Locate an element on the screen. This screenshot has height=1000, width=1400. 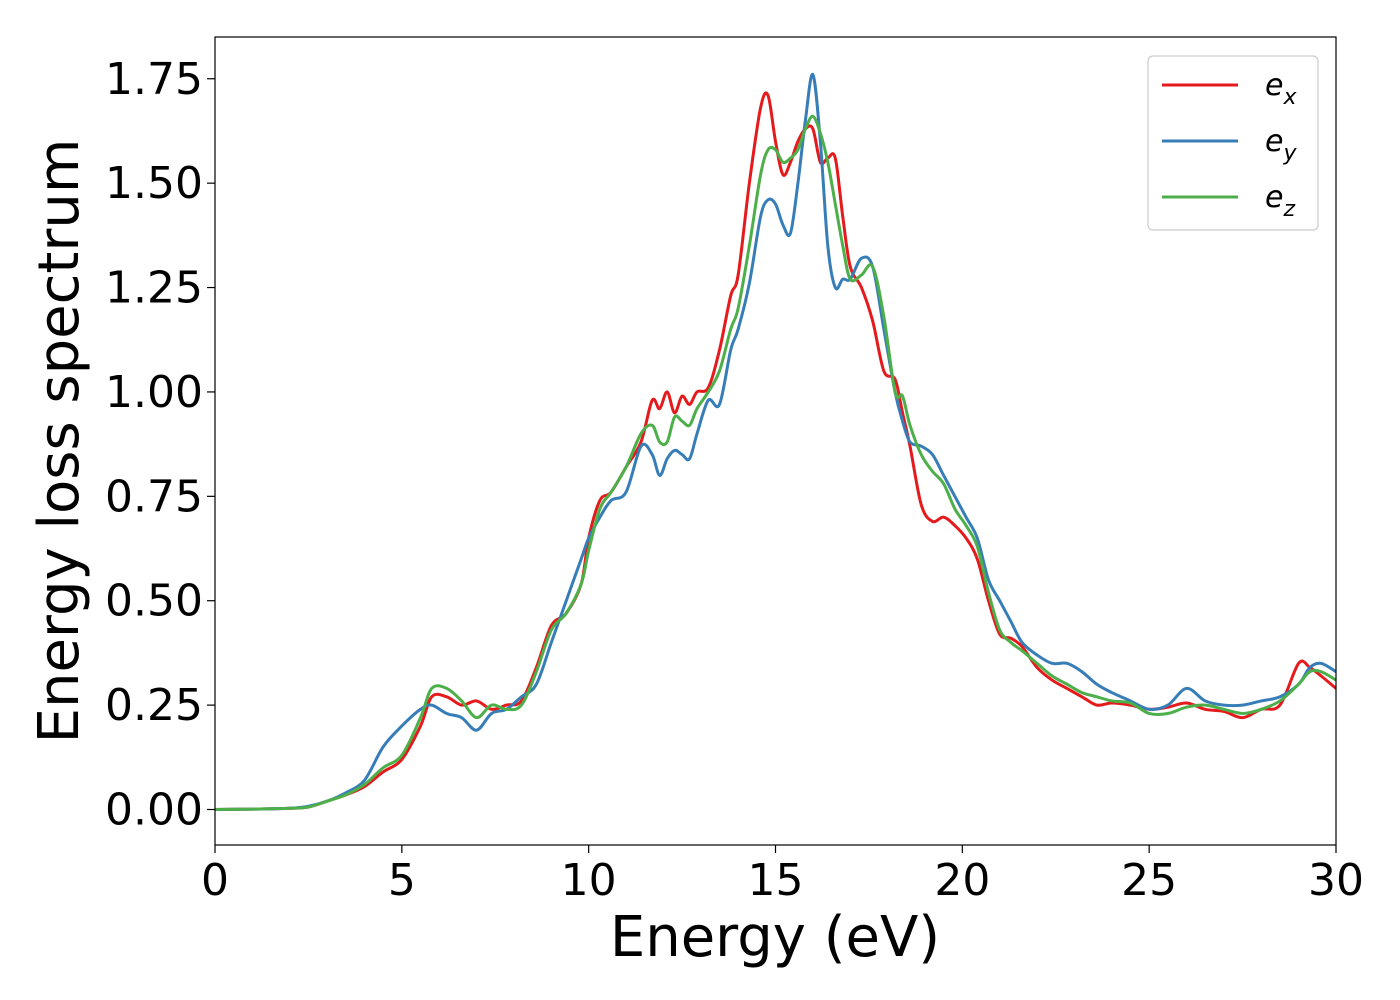
x-tick-label: 15 is located at coordinates (776, 880).